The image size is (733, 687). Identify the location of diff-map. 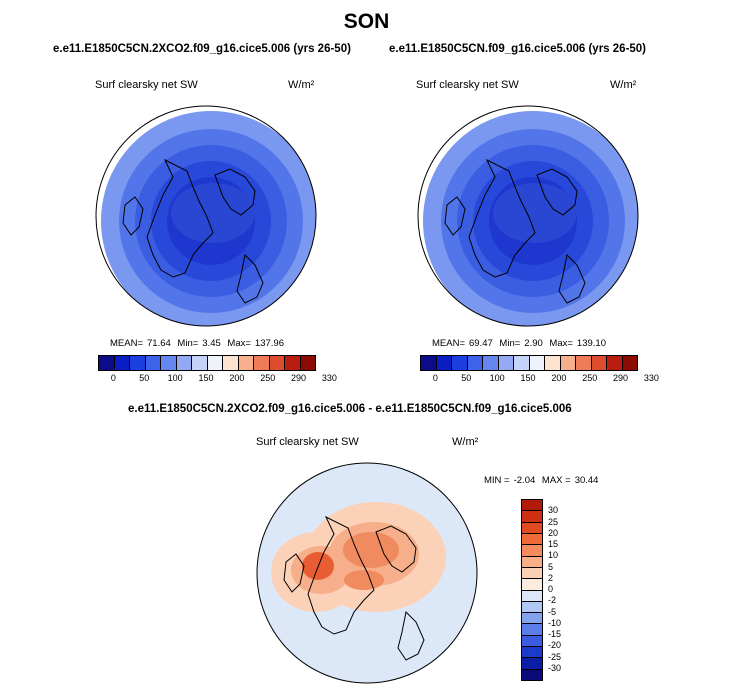
(367, 573).